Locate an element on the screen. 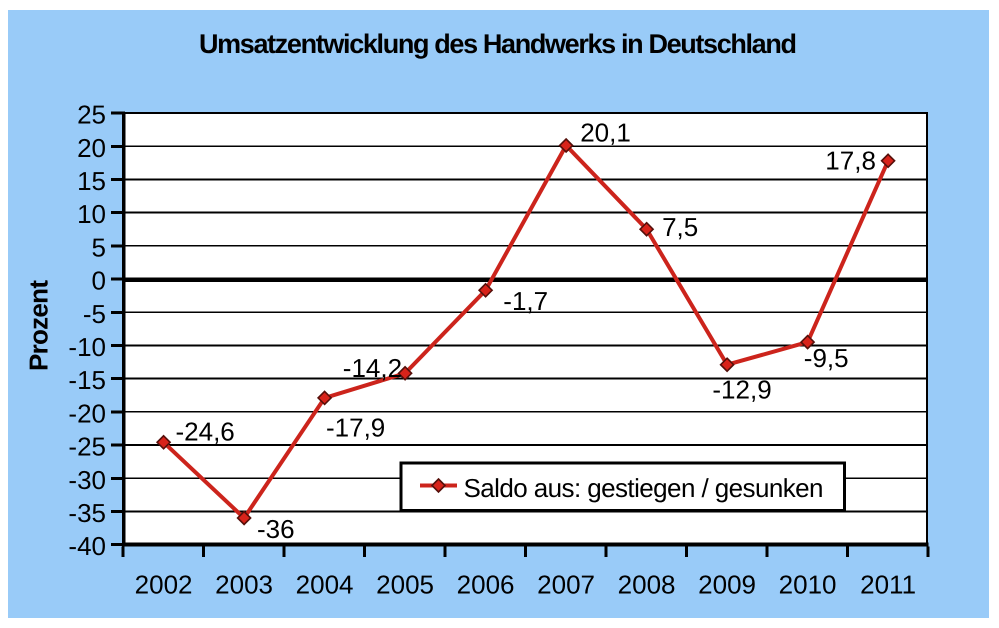 Image resolution: width=999 pixels, height=628 pixels. svg-text: 25 is located at coordinates (91, 115).